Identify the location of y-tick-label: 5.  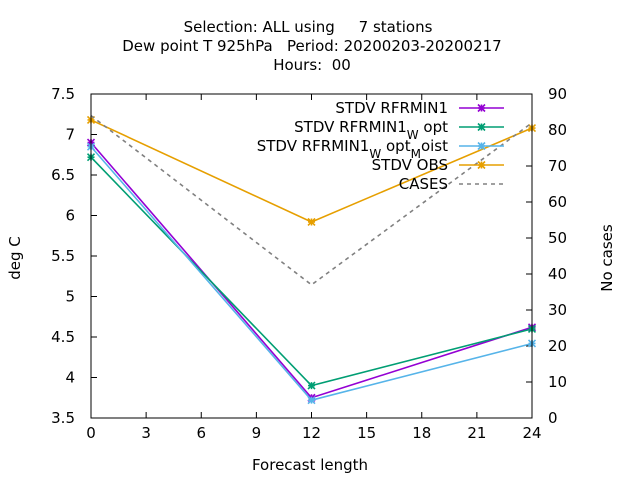
(70, 297).